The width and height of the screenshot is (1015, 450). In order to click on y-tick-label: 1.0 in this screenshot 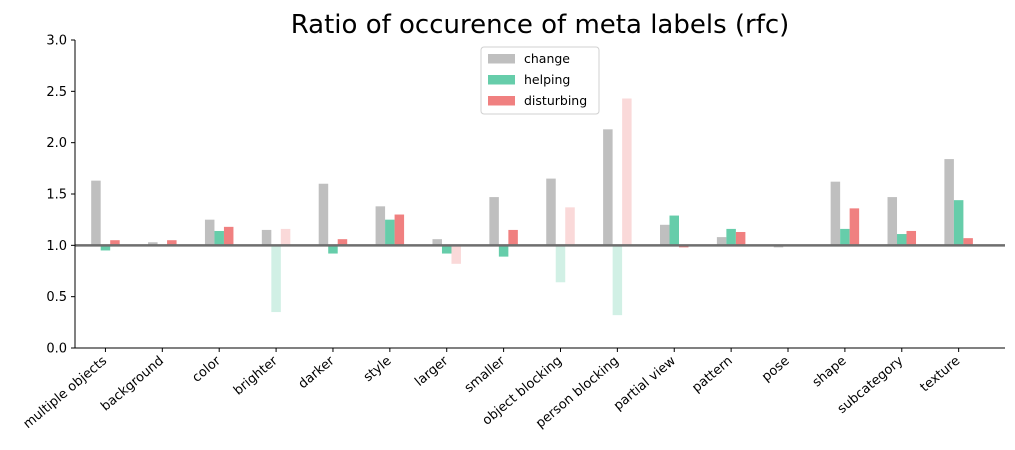, I will do `click(56, 246)`.